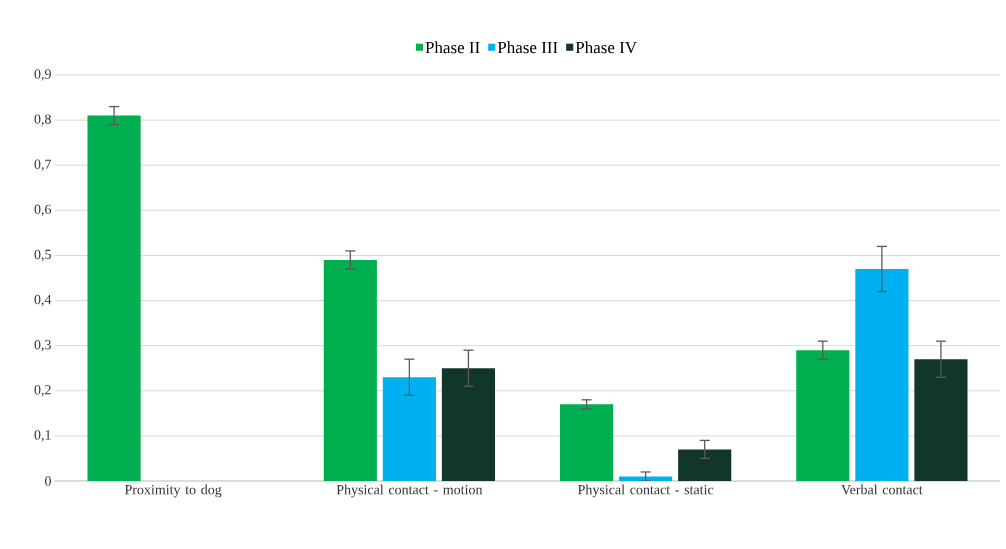  Describe the element at coordinates (409, 491) in the screenshot. I see `x-tick-label: Physical contact - motion` at that location.